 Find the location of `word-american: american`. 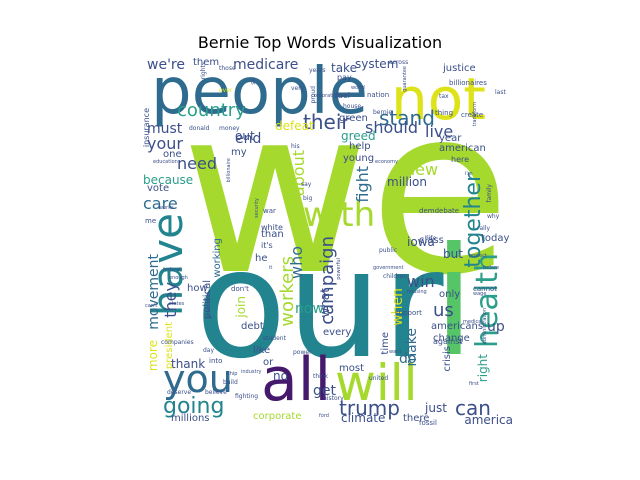

word-american: american is located at coordinates (462, 148).